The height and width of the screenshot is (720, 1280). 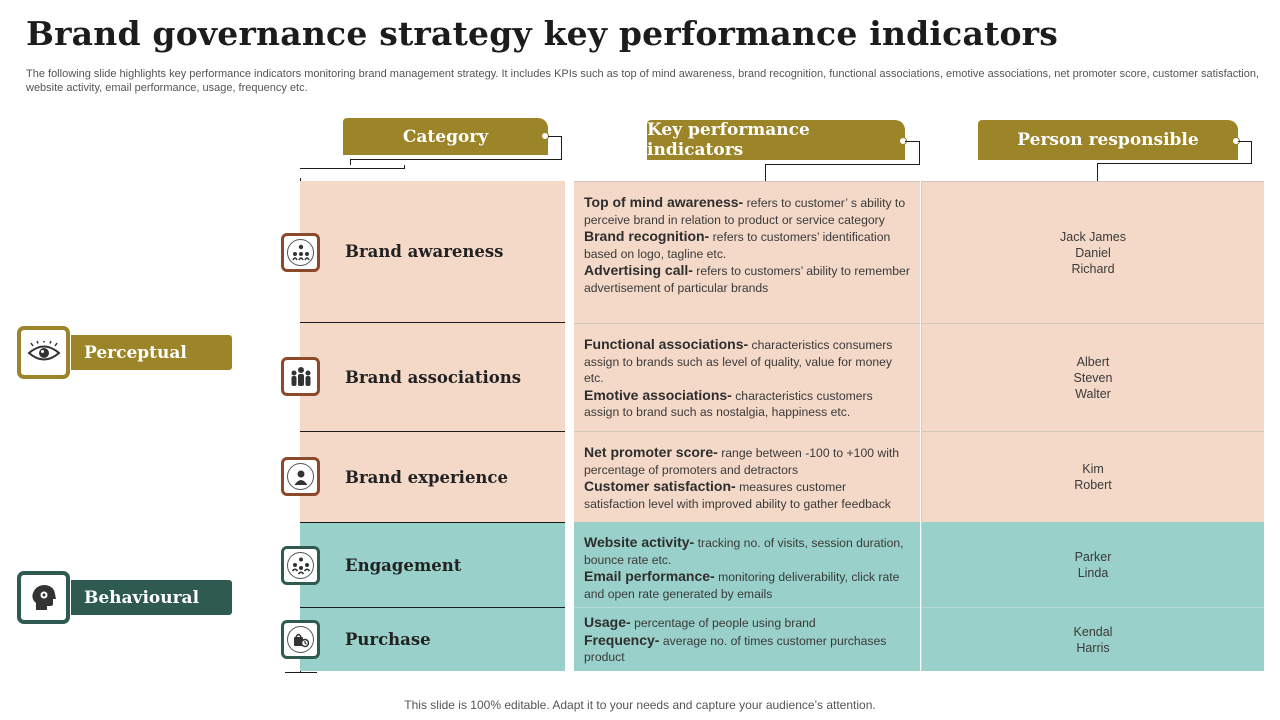 I want to click on header-person-label: Person responsible, so click(x=1108, y=140).